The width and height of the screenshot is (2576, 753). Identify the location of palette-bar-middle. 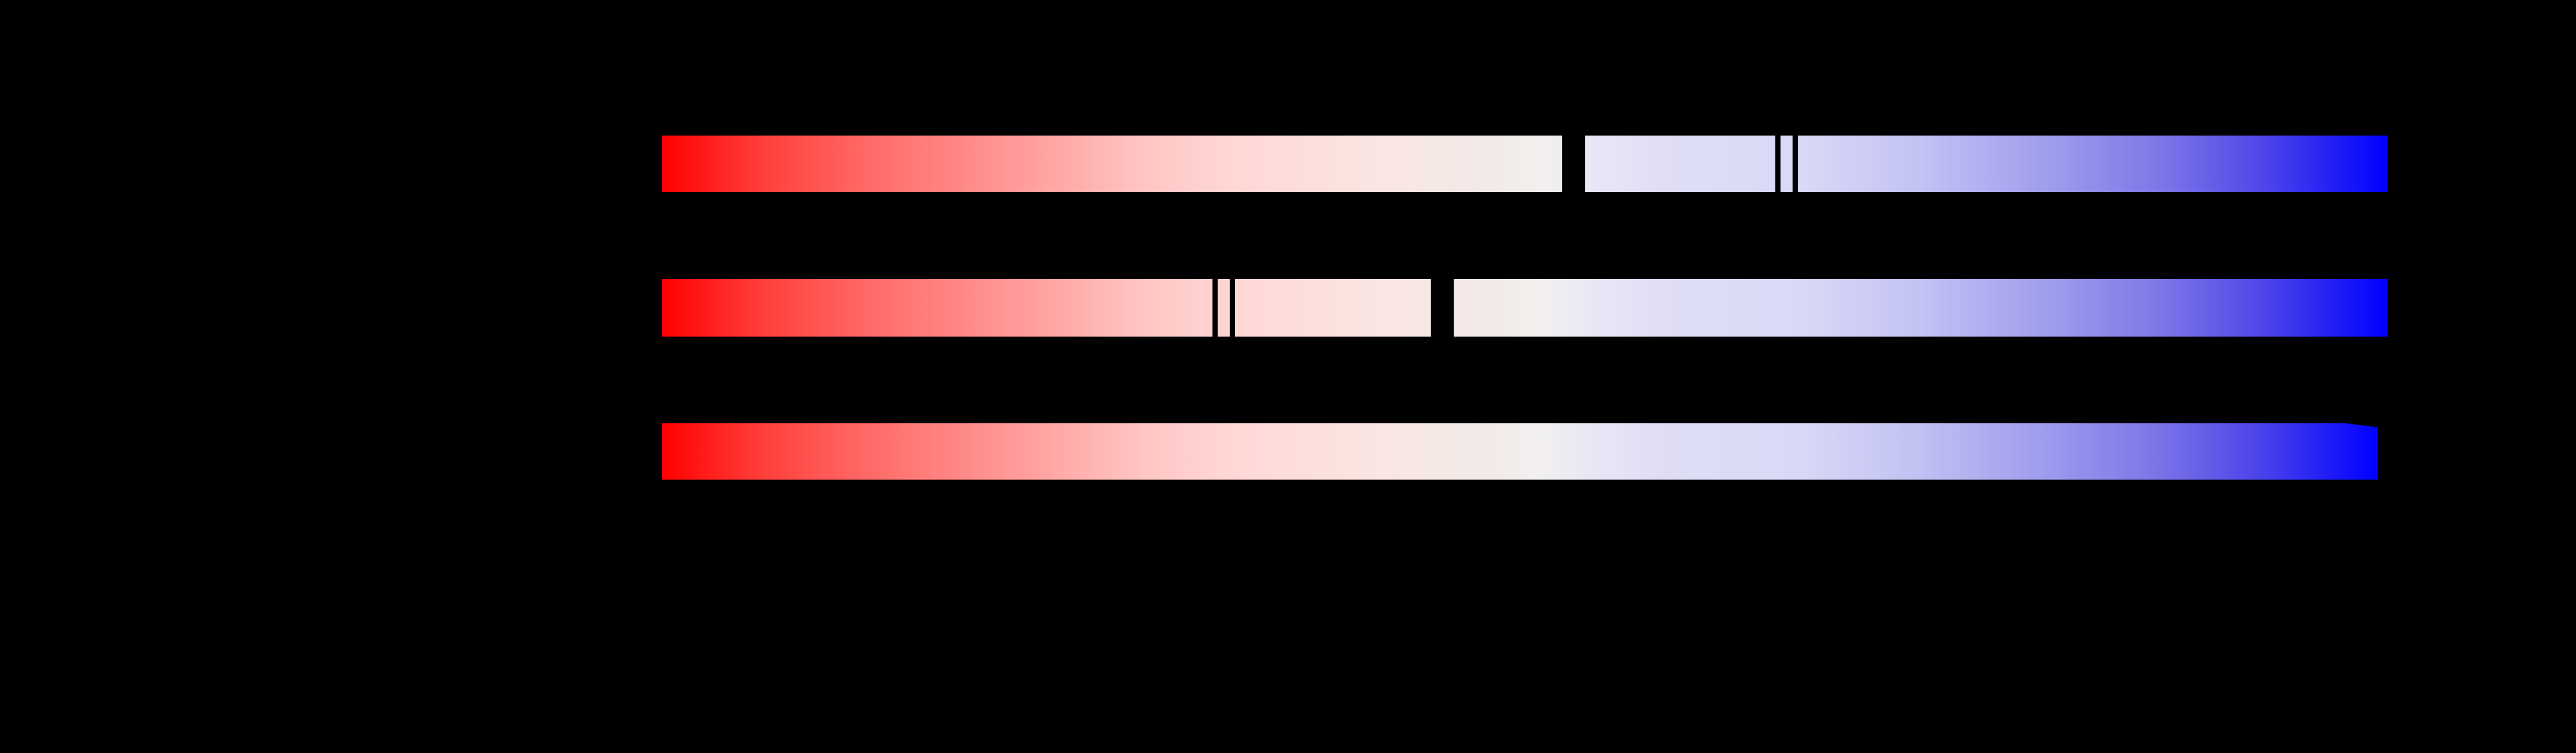
(1525, 308).